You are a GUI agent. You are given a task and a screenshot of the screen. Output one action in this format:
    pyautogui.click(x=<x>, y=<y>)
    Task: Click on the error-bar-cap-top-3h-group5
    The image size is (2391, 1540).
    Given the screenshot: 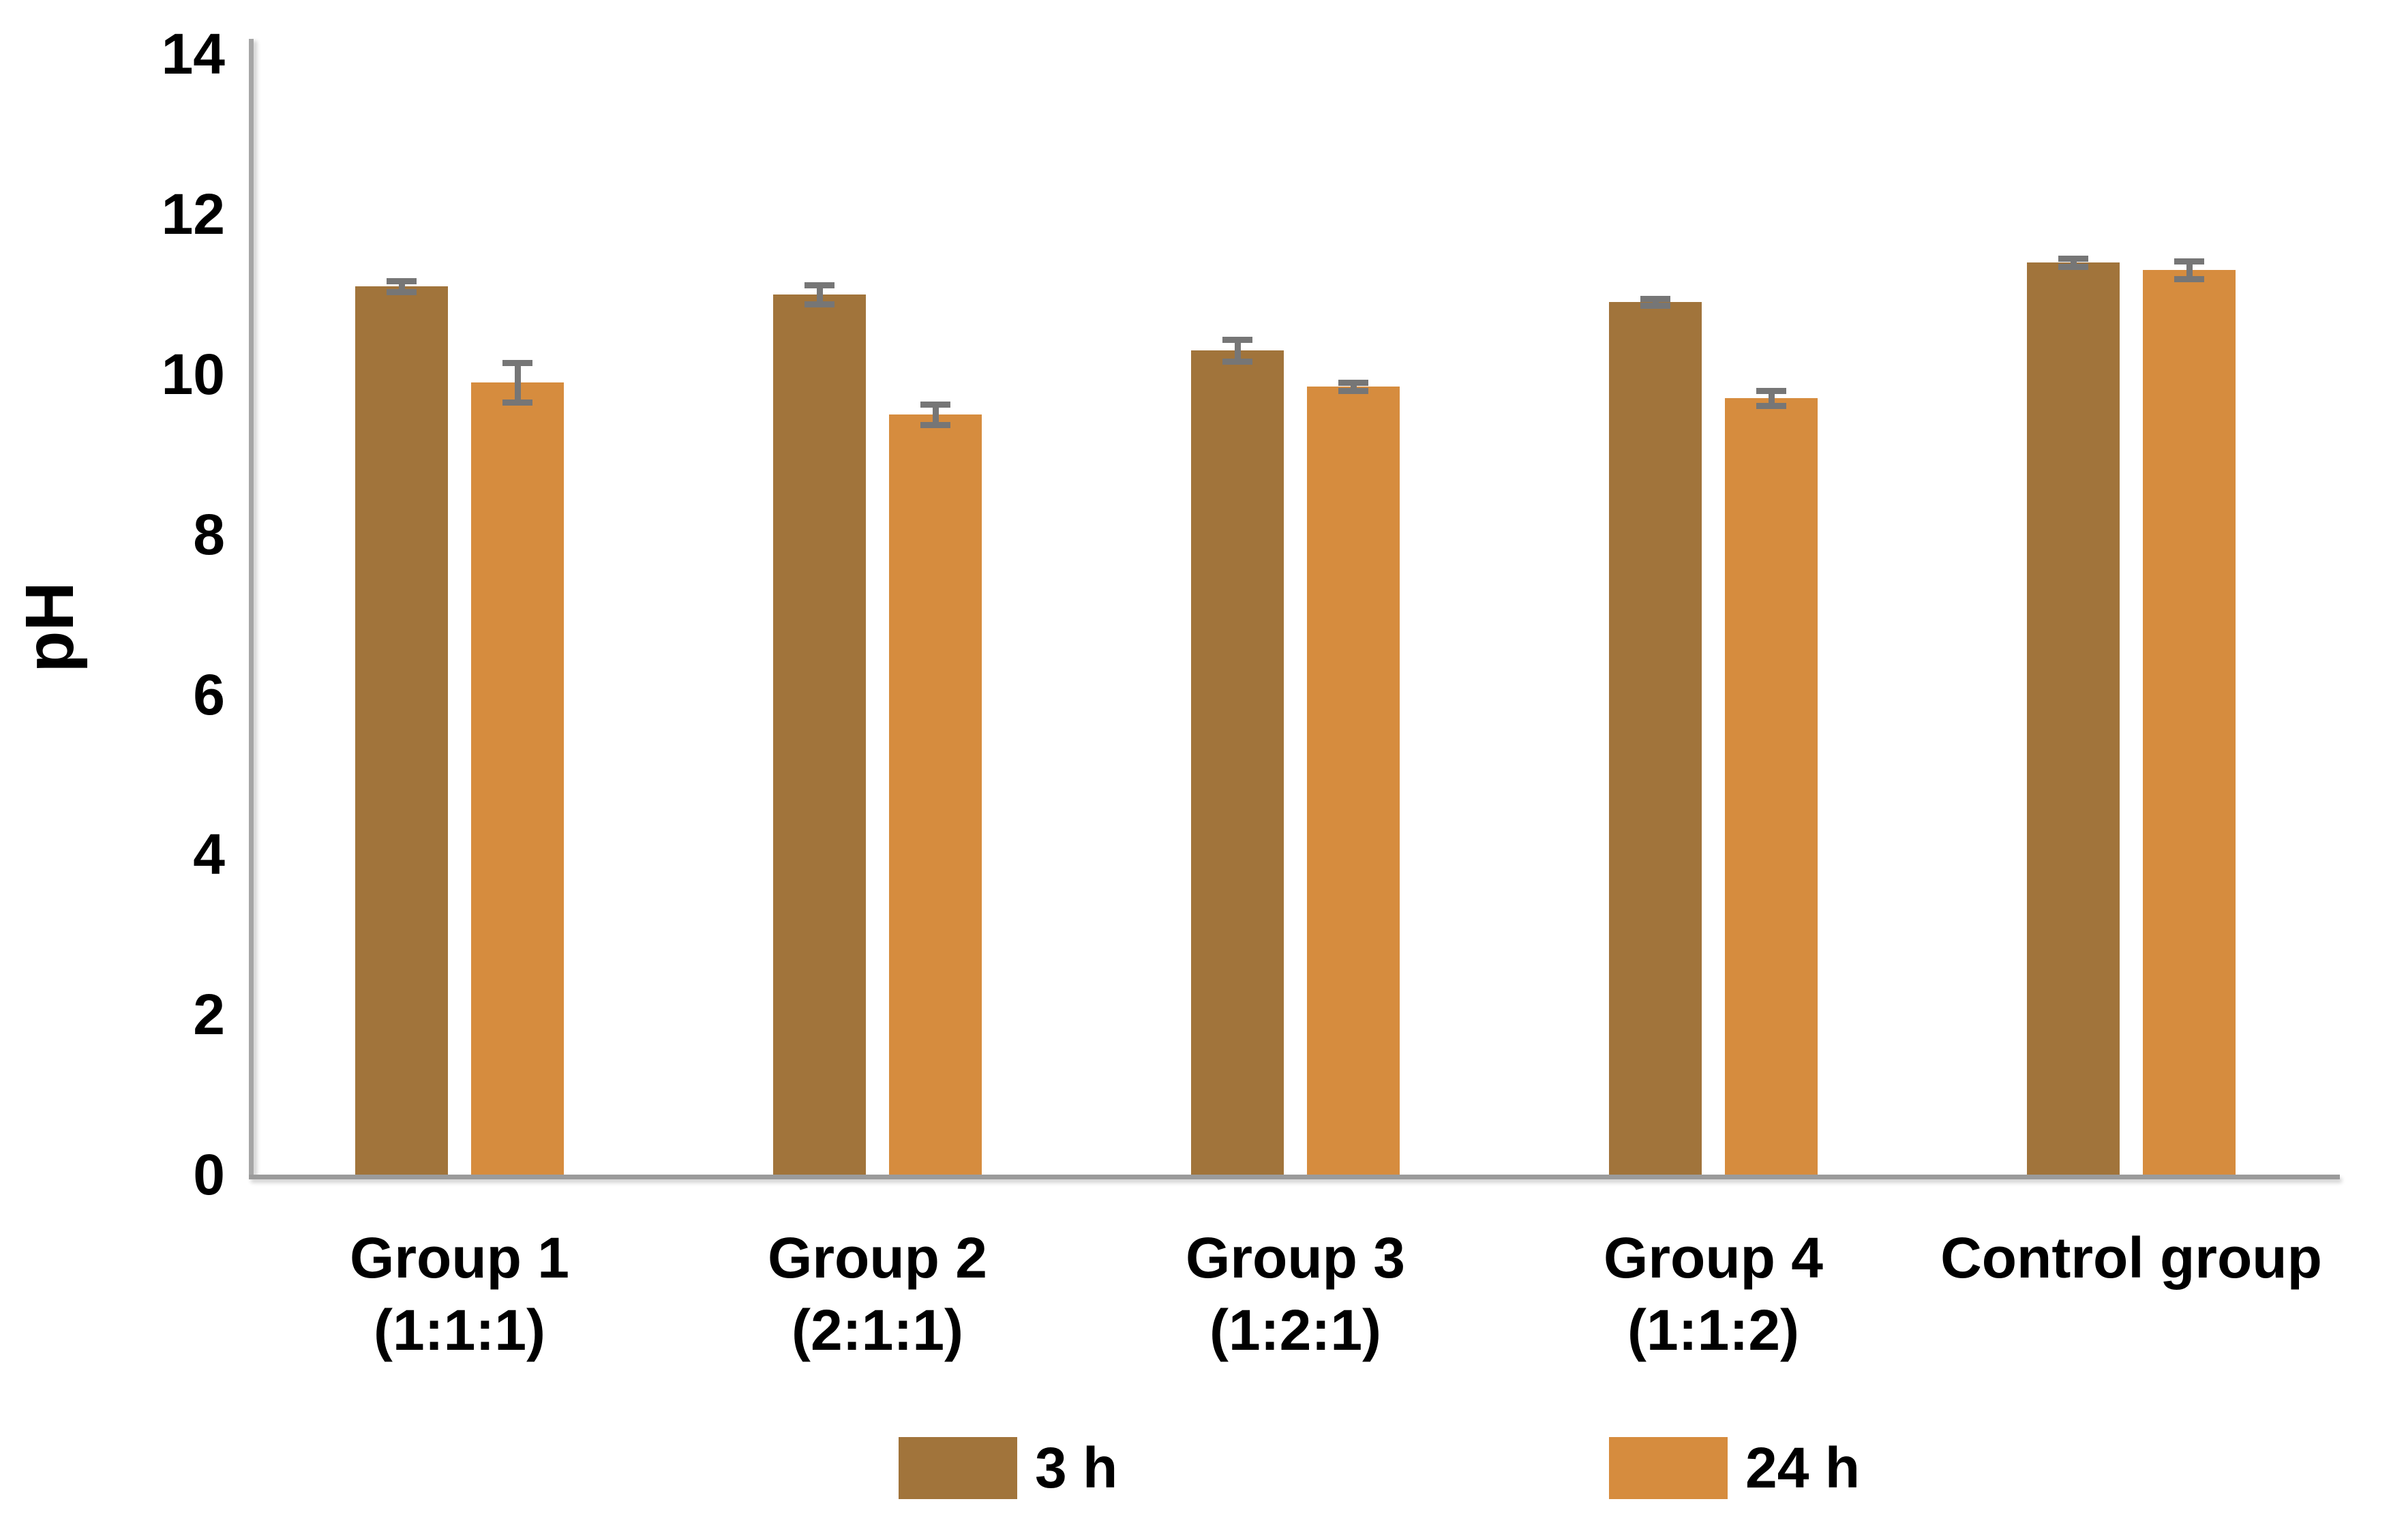 What is the action you would take?
    pyautogui.click(x=2073, y=259)
    